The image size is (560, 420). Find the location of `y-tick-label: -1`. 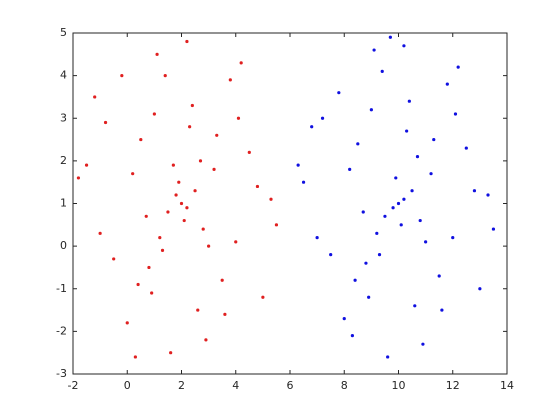

y-tick-label: -1 is located at coordinates (61, 288).